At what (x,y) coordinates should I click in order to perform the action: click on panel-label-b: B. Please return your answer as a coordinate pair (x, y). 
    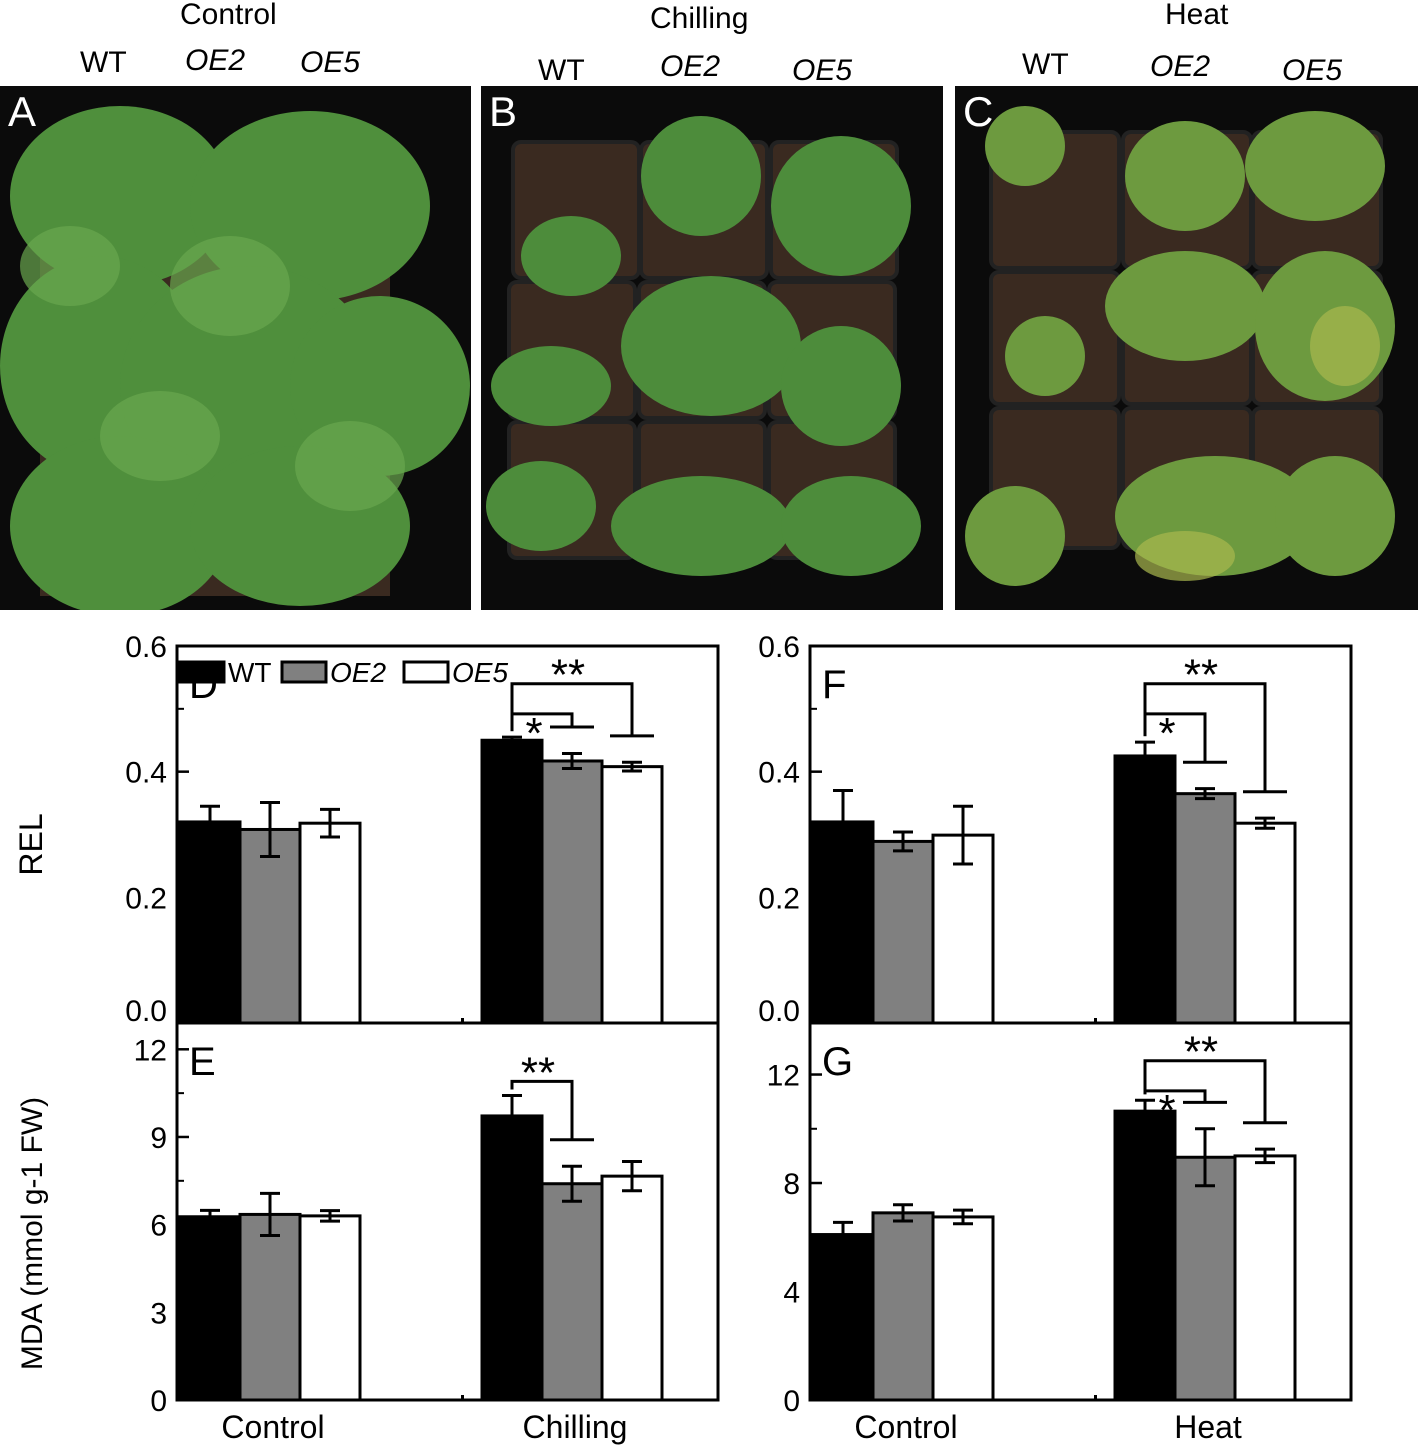
    Looking at the image, I should click on (503, 111).